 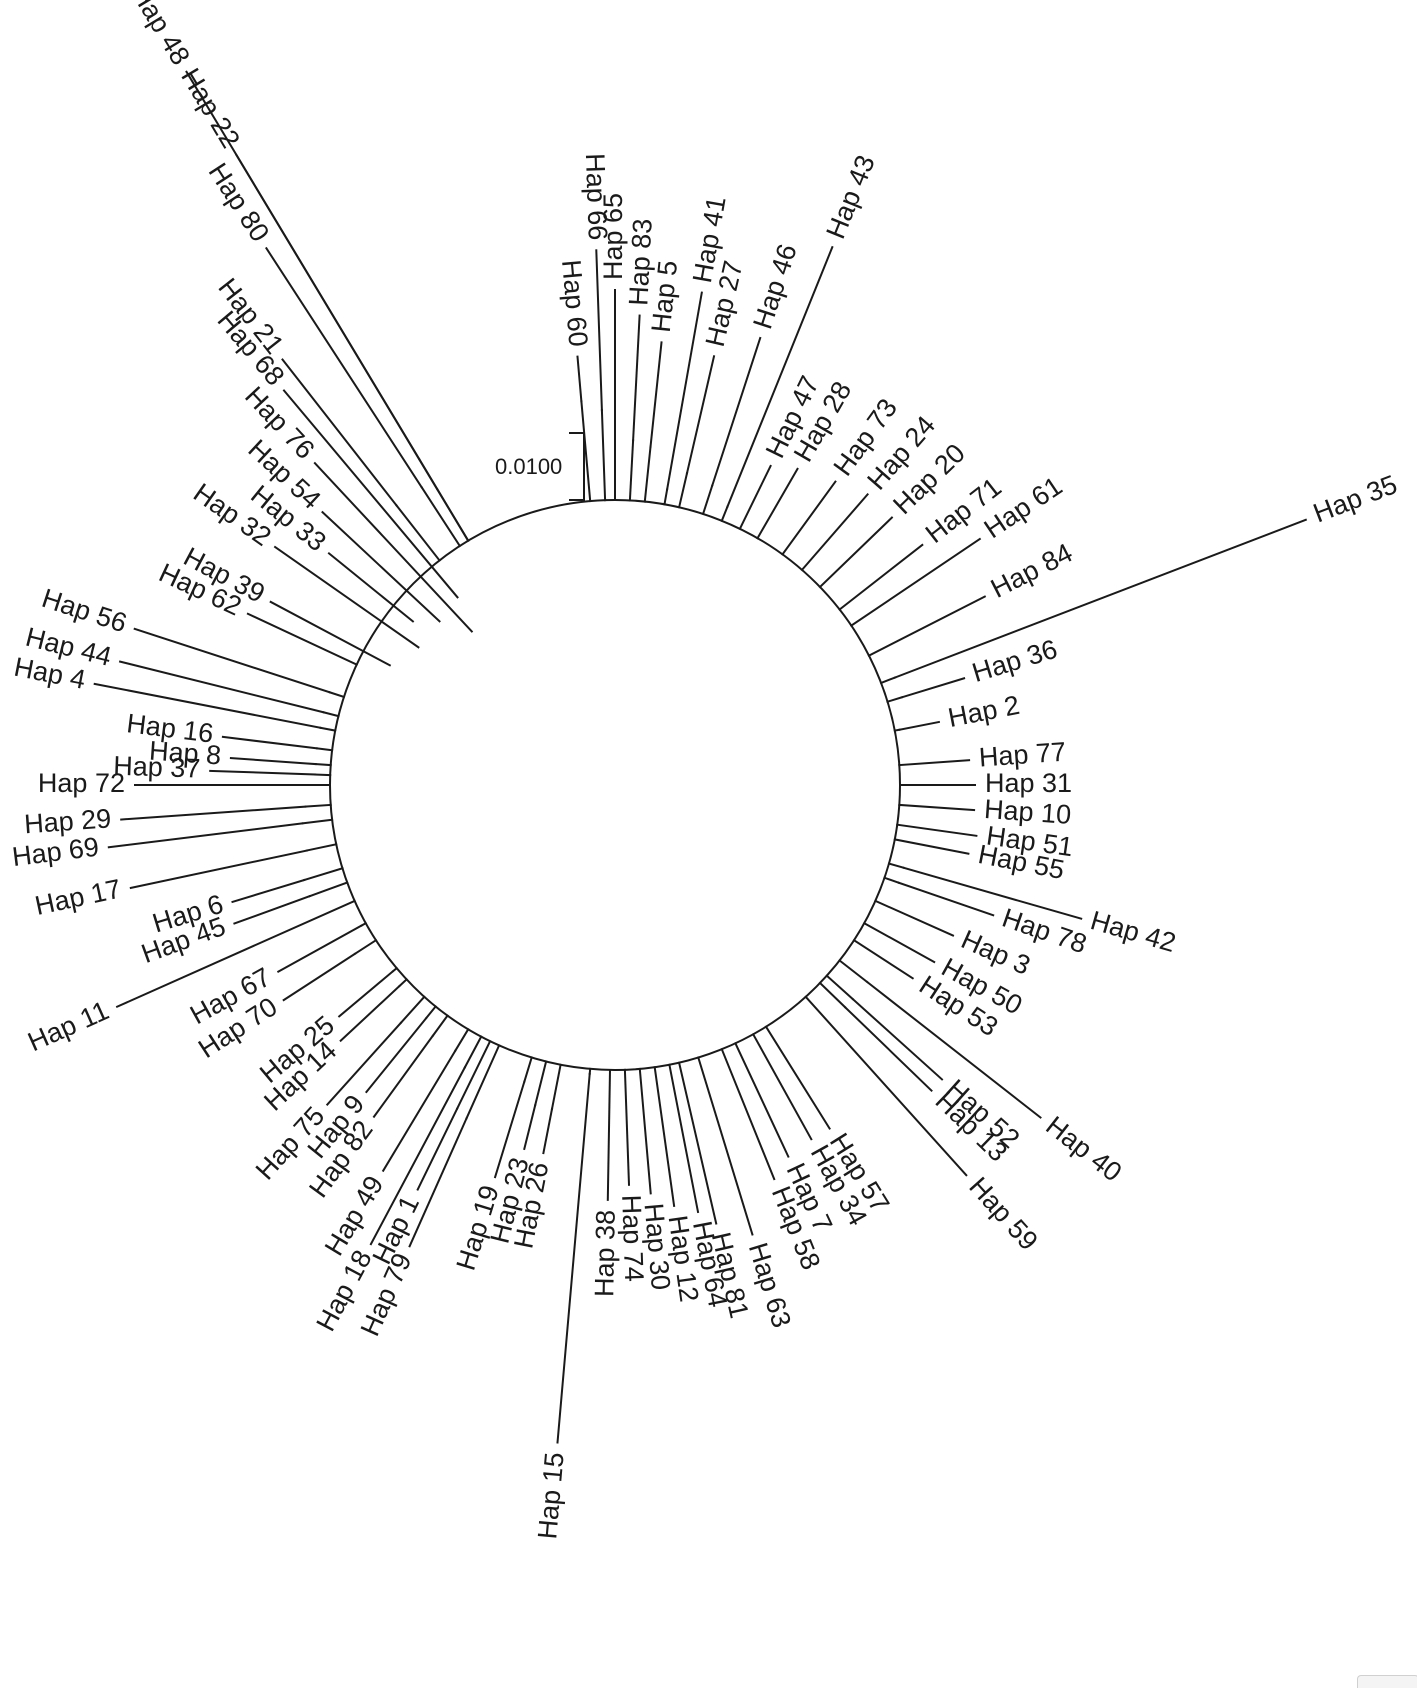 I want to click on taxon-label: Hap 63, so click(x=770, y=1285).